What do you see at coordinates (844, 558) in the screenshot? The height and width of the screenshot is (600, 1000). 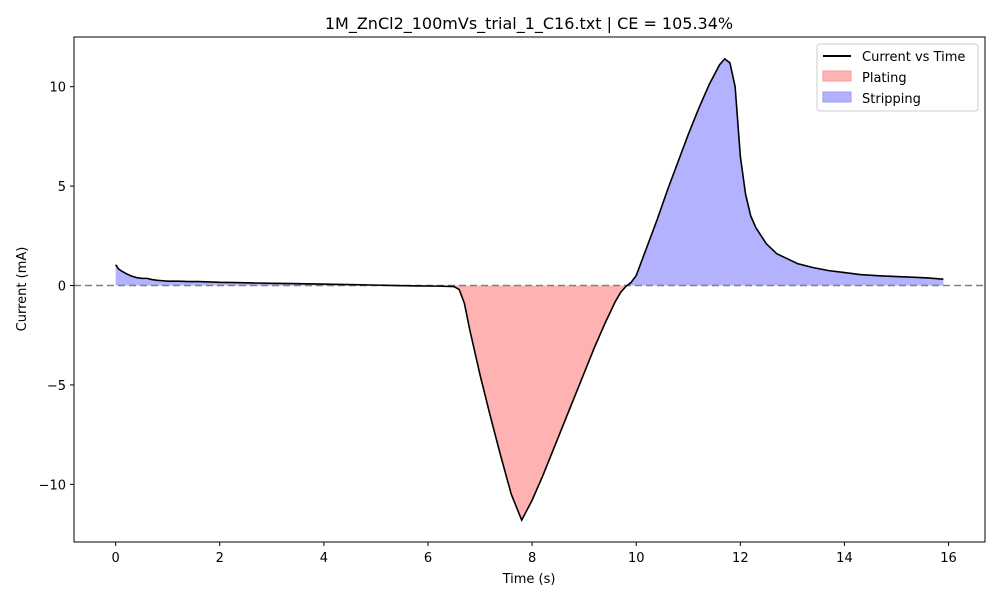 I see `x-tick-label: 14` at bounding box center [844, 558].